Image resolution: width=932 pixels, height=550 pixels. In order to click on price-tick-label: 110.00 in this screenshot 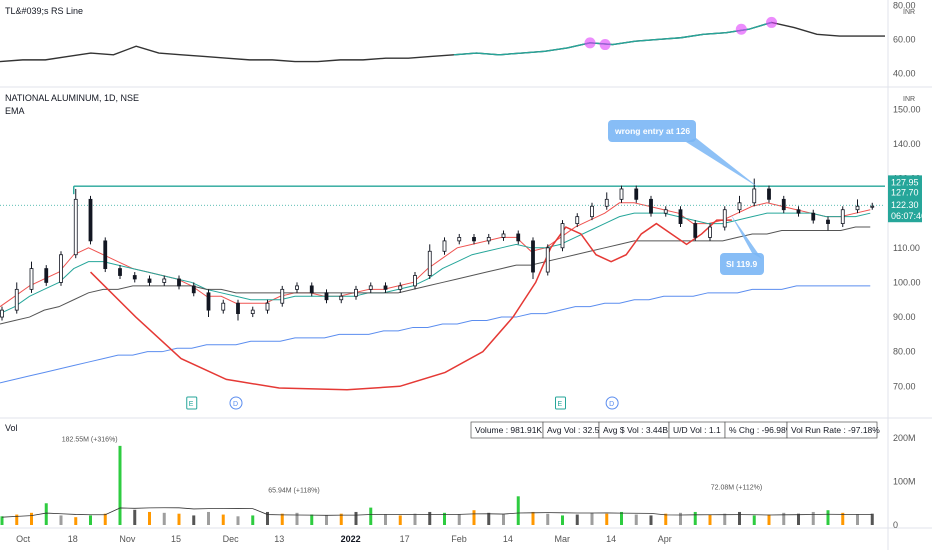, I will do `click(906, 248)`.